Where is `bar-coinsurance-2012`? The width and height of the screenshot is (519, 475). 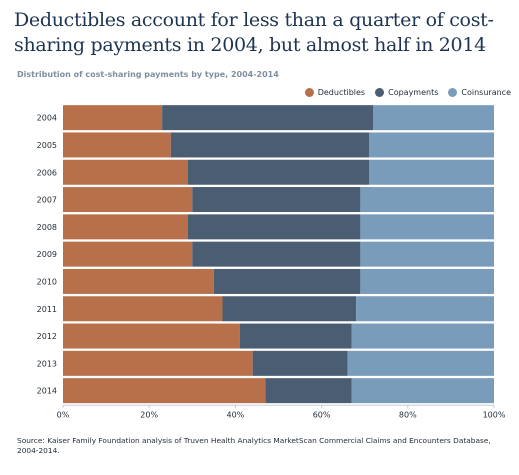
bar-coinsurance-2012 is located at coordinates (422, 336).